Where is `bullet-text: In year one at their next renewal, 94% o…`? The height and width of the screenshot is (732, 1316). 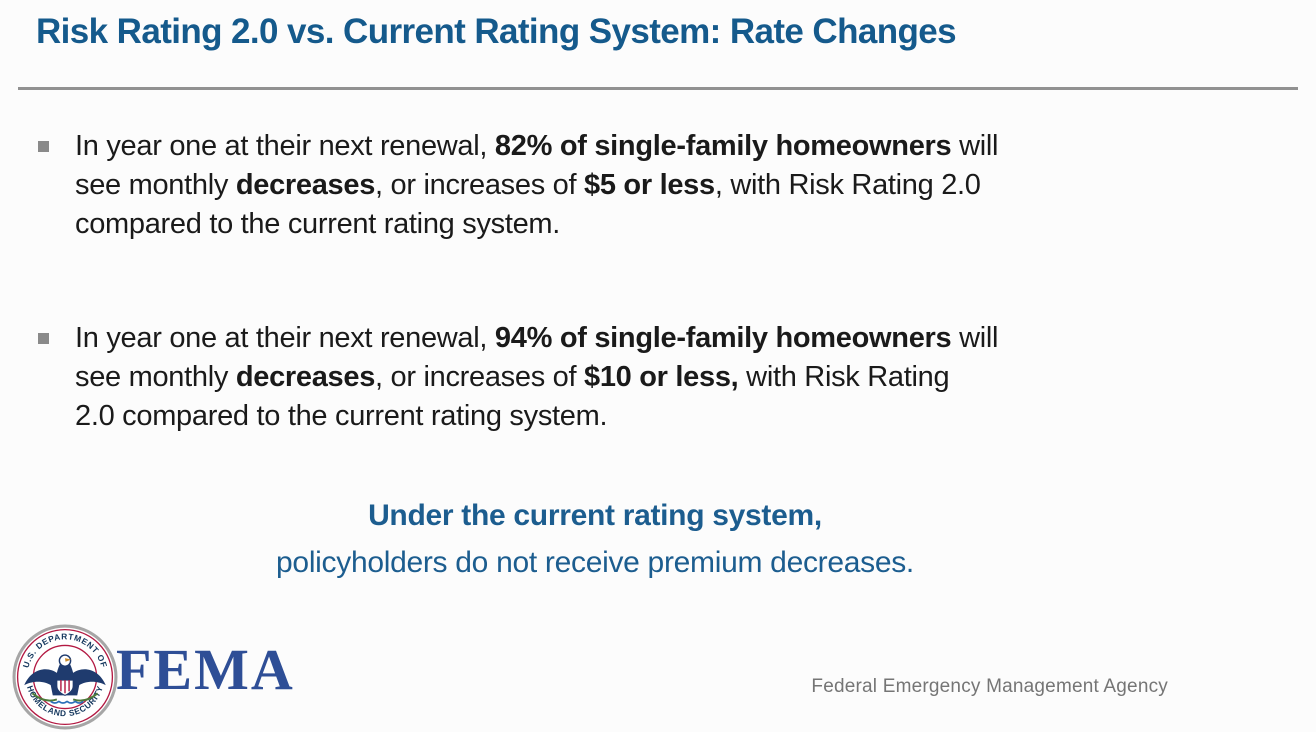 bullet-text: In year one at their next renewal, 94% o… is located at coordinates (537, 377).